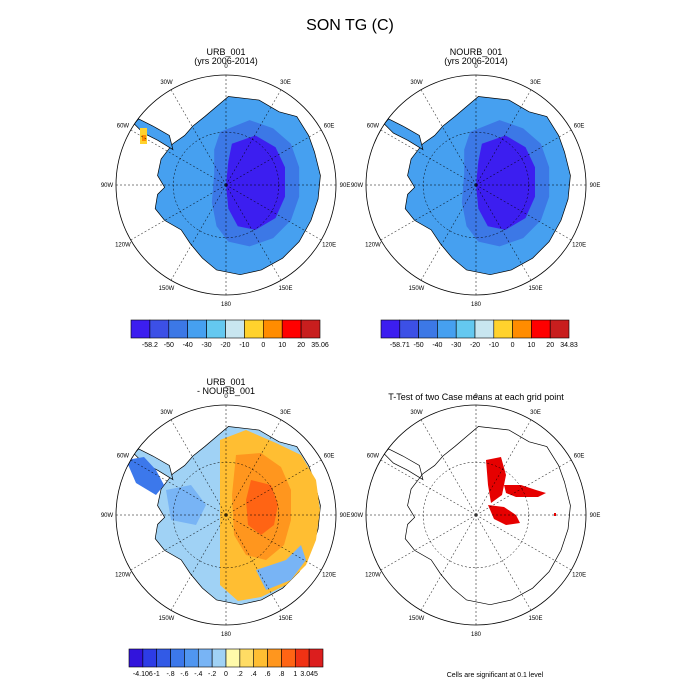 The height and width of the screenshot is (700, 700). Describe the element at coordinates (225, 382) in the screenshot. I see `panel-title: URB_001` at that location.